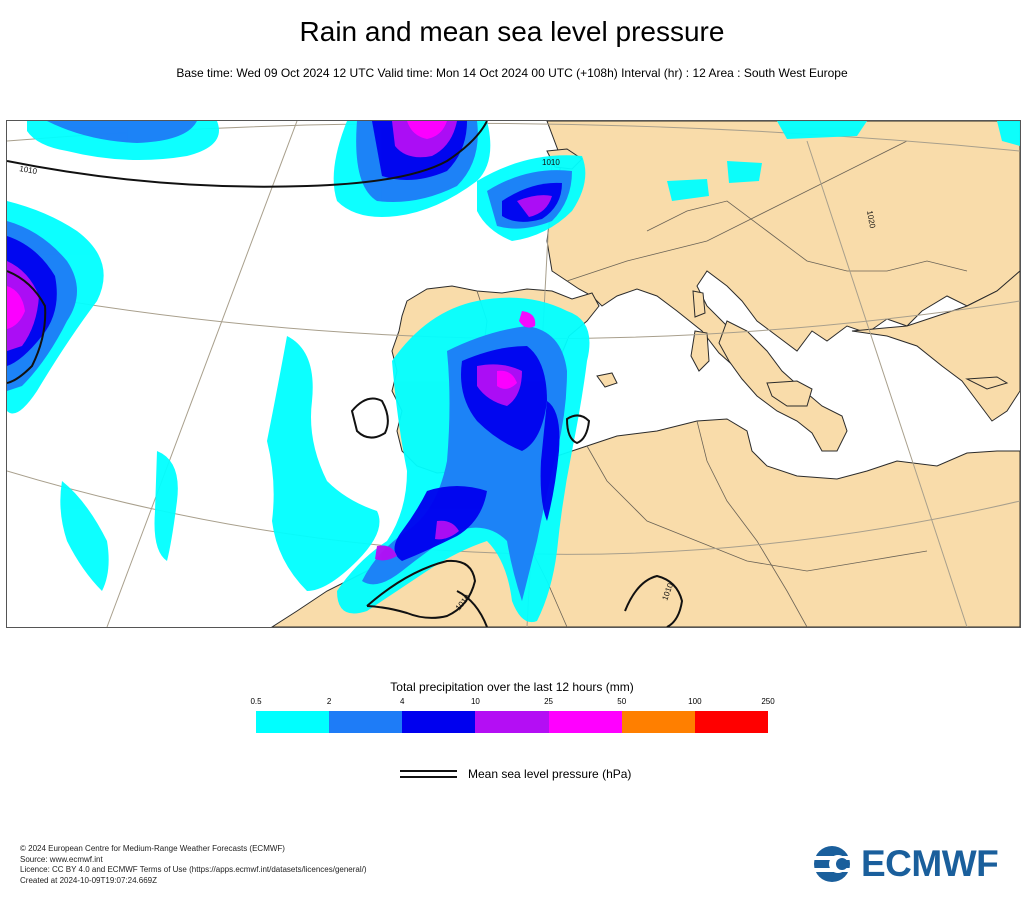  Describe the element at coordinates (475, 701) in the screenshot. I see `legend-tick-label: 10` at that location.